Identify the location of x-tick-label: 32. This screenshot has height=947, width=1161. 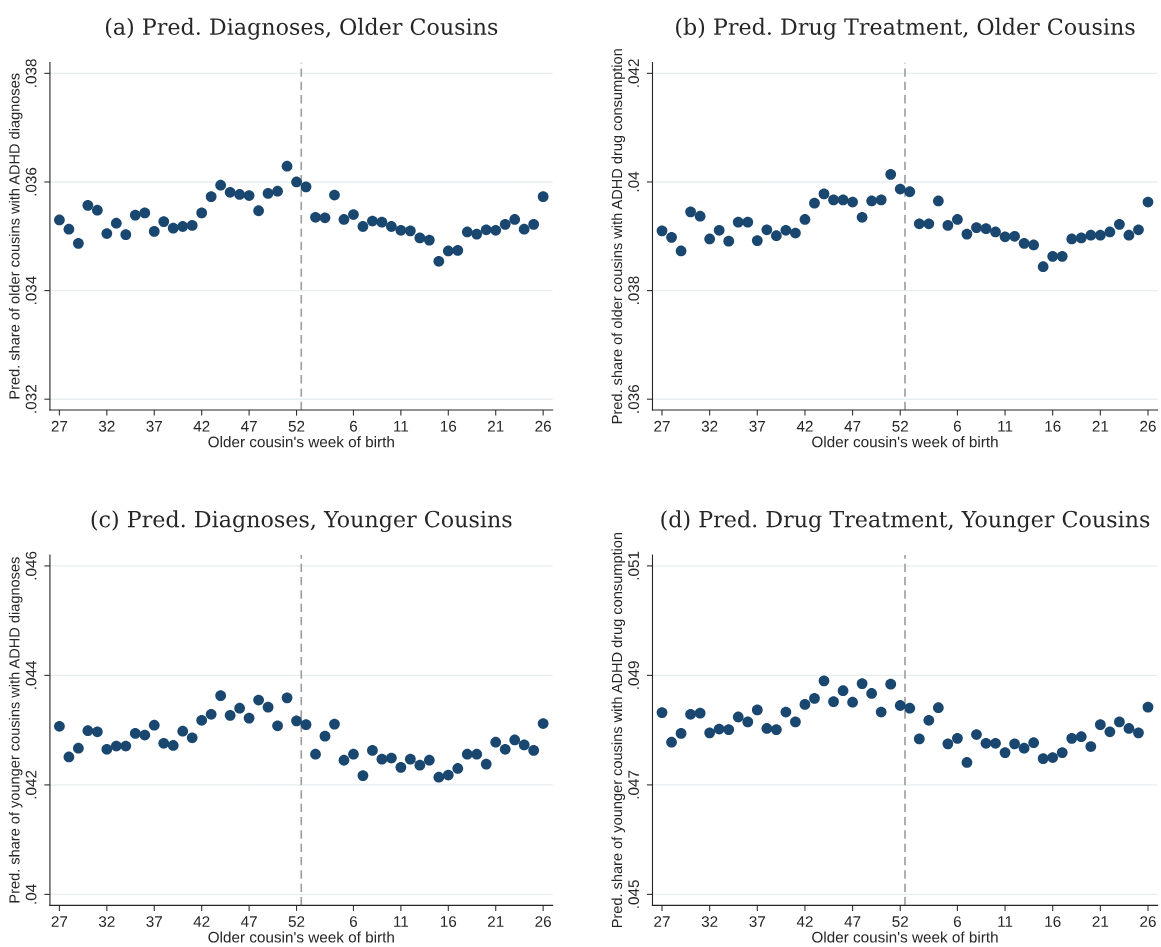
(106, 426).